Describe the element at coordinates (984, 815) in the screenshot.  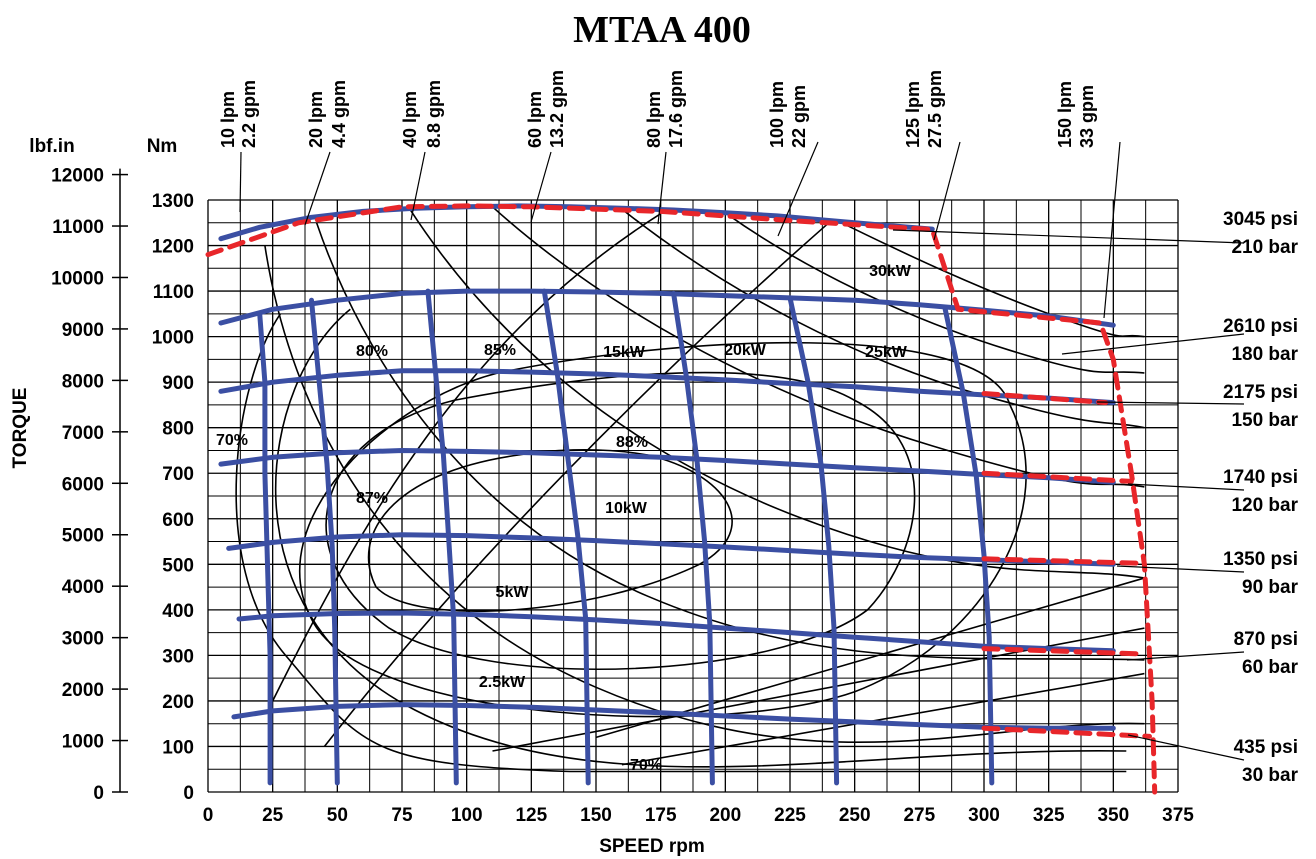
I see `x-tick-label: 300` at that location.